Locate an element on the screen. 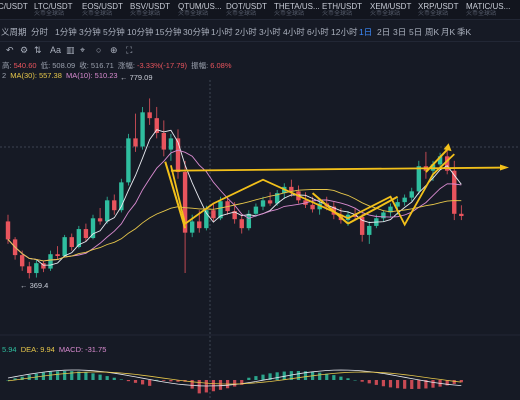 The image size is (520, 400). ticker-item: C/USDT is located at coordinates (14, 6).